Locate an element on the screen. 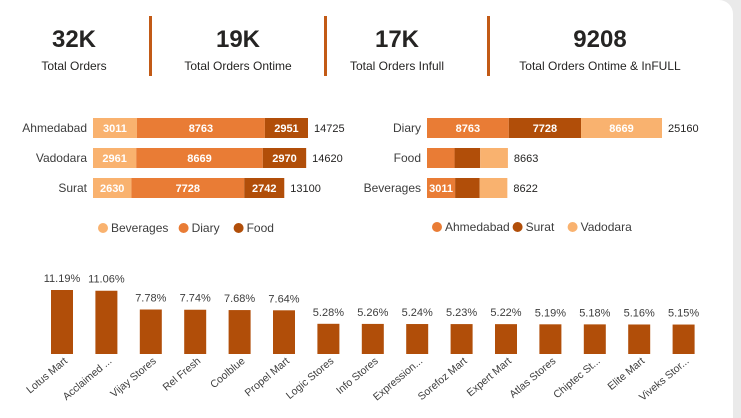 The width and height of the screenshot is (741, 418). data-label: 3011 is located at coordinates (115, 129).